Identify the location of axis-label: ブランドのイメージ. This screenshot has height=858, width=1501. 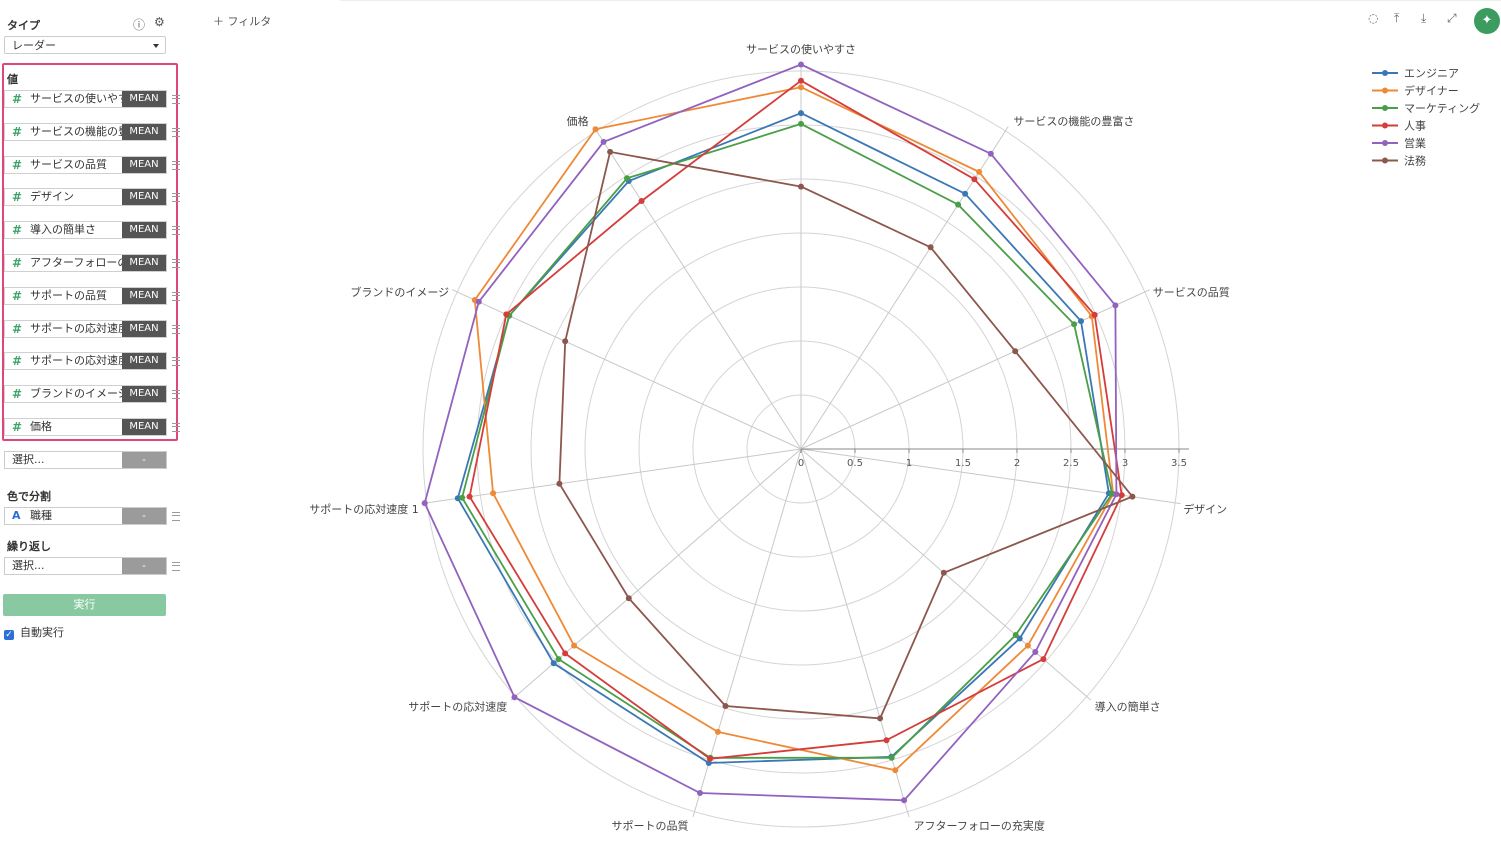
(399, 292).